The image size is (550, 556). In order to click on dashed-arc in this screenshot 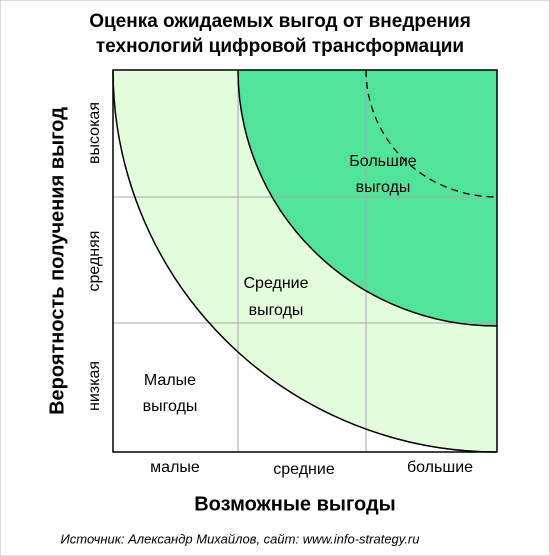, I will do `click(431, 133)`.